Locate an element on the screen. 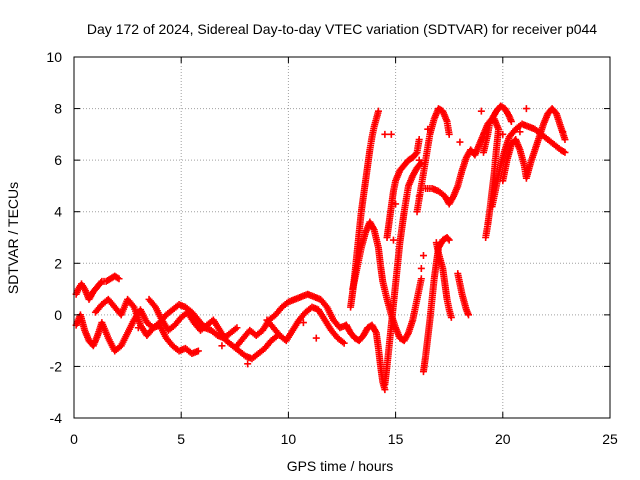  x-tick-label: 10 is located at coordinates (289, 439).